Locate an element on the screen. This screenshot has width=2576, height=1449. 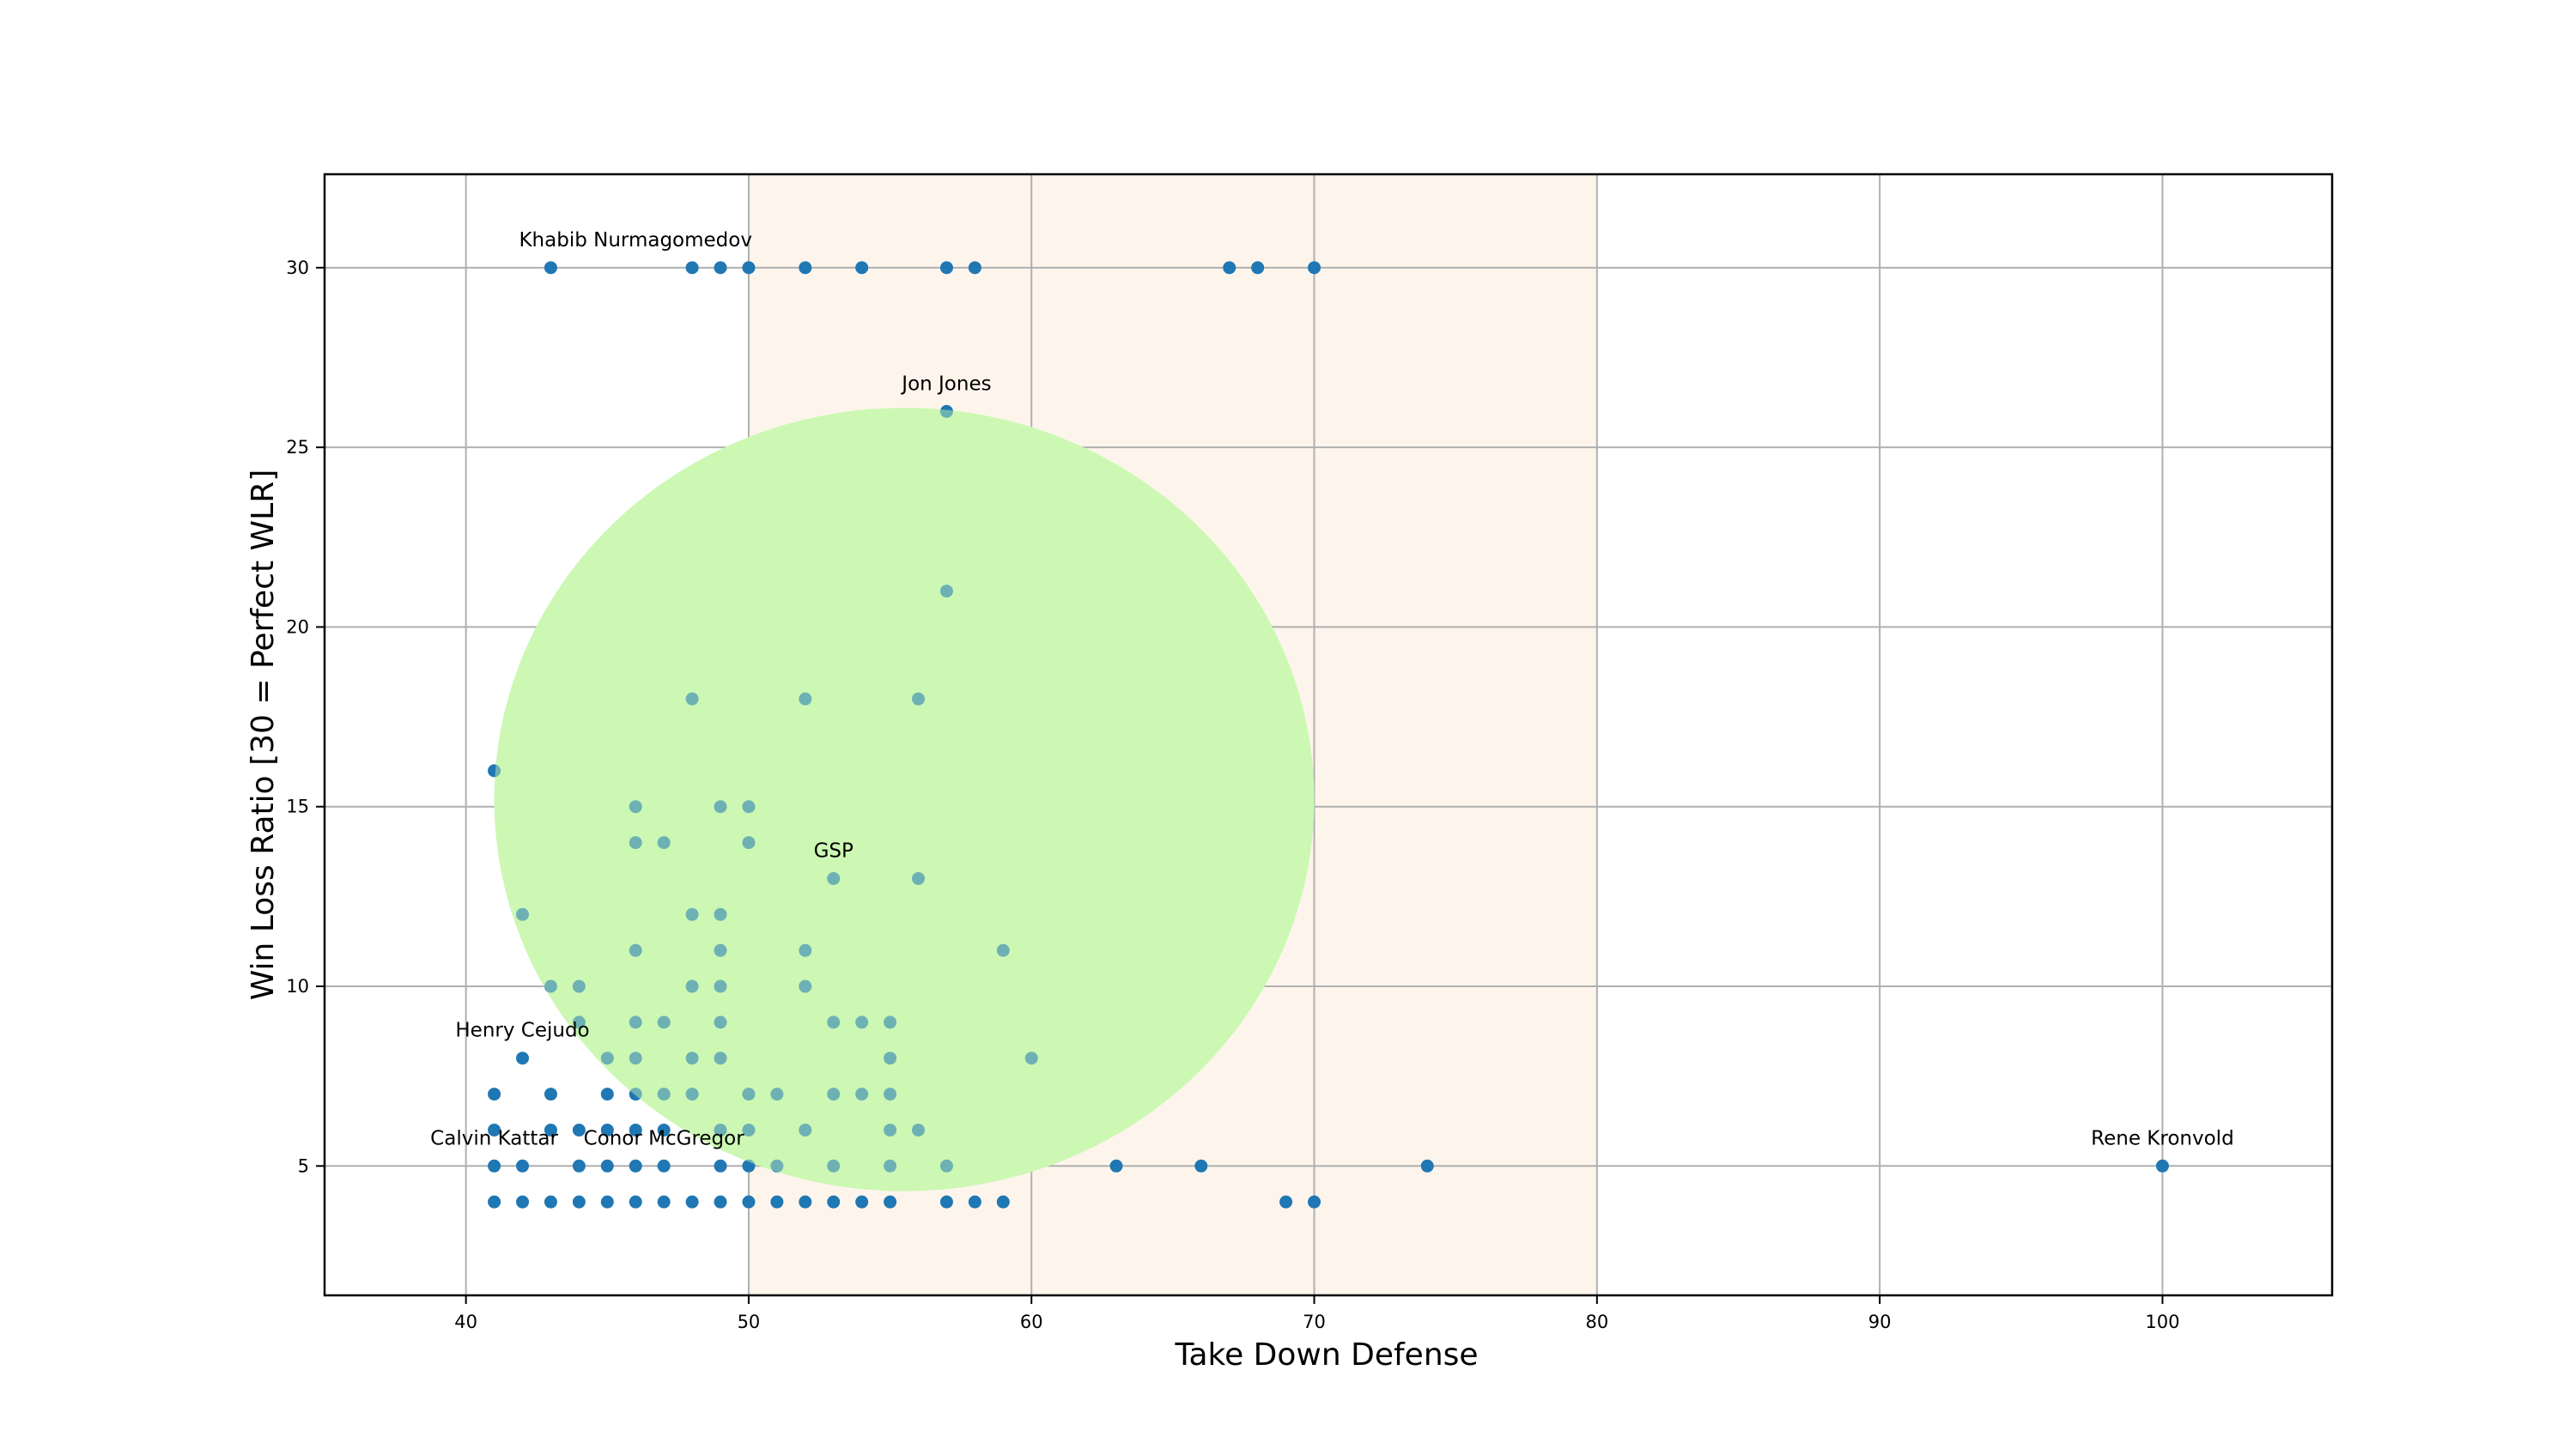
y-tick-label: 15 is located at coordinates (297, 807).